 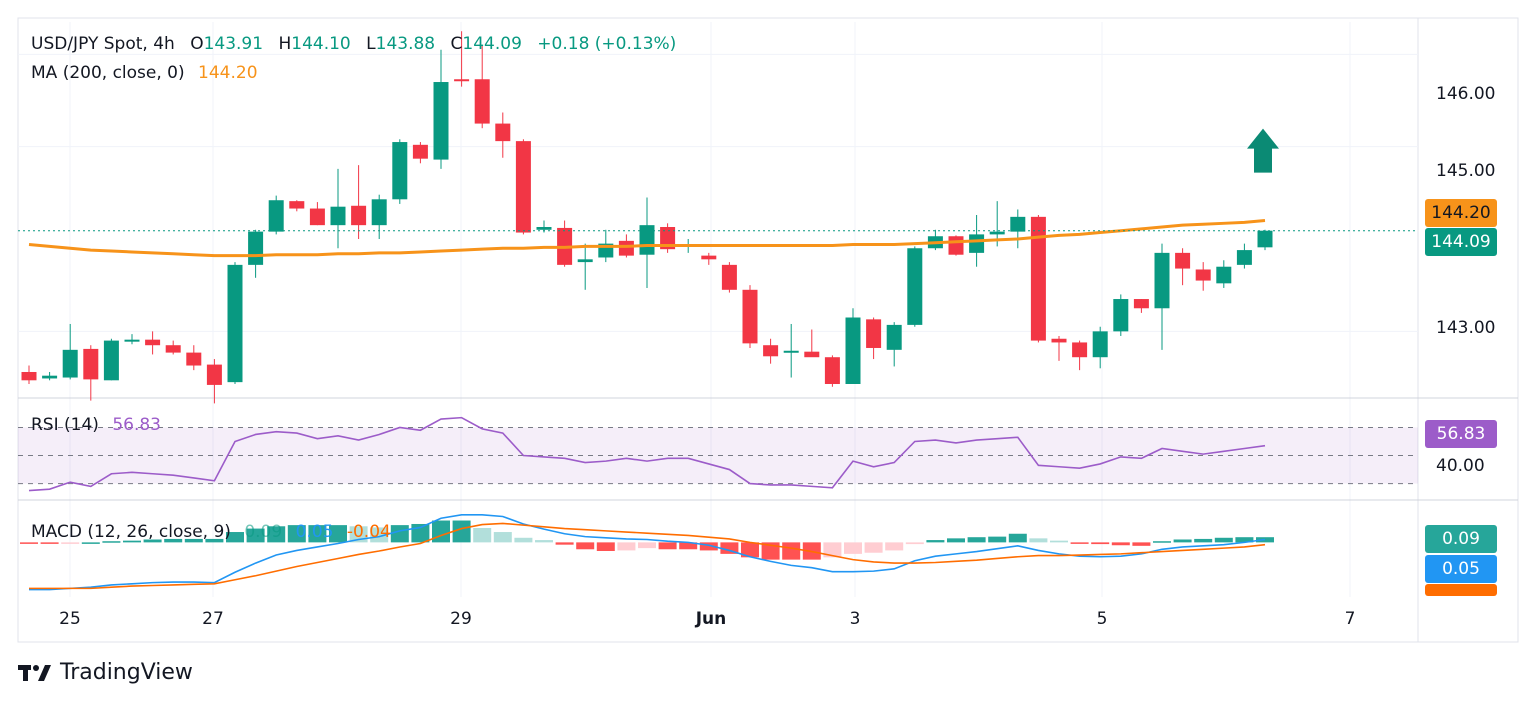 What do you see at coordinates (1461, 569) in the screenshot?
I see `macd-line-tag: 0.05` at bounding box center [1461, 569].